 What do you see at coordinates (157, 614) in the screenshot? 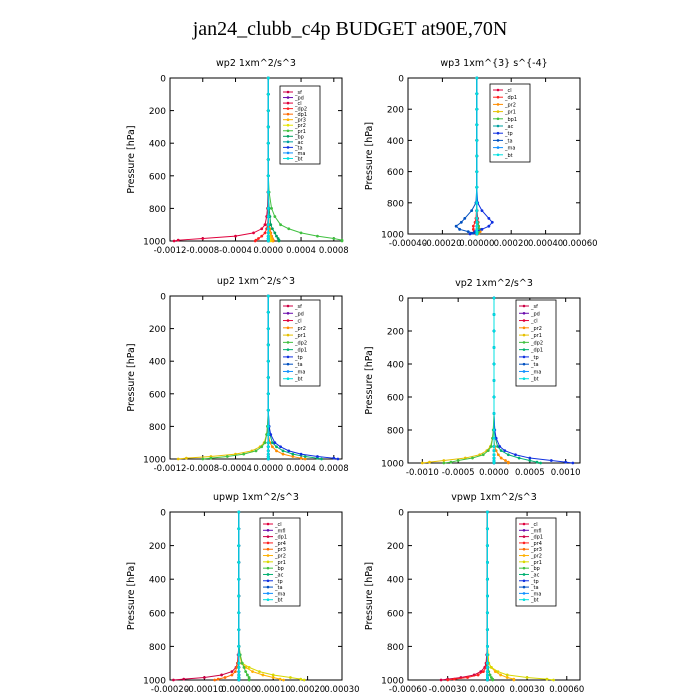
I see `y-tick-label: 600` at bounding box center [157, 614].